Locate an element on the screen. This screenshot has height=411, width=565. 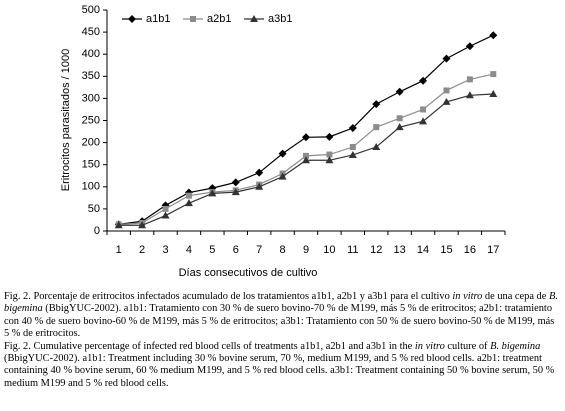
x-tick-label: 11 is located at coordinates (352, 250).